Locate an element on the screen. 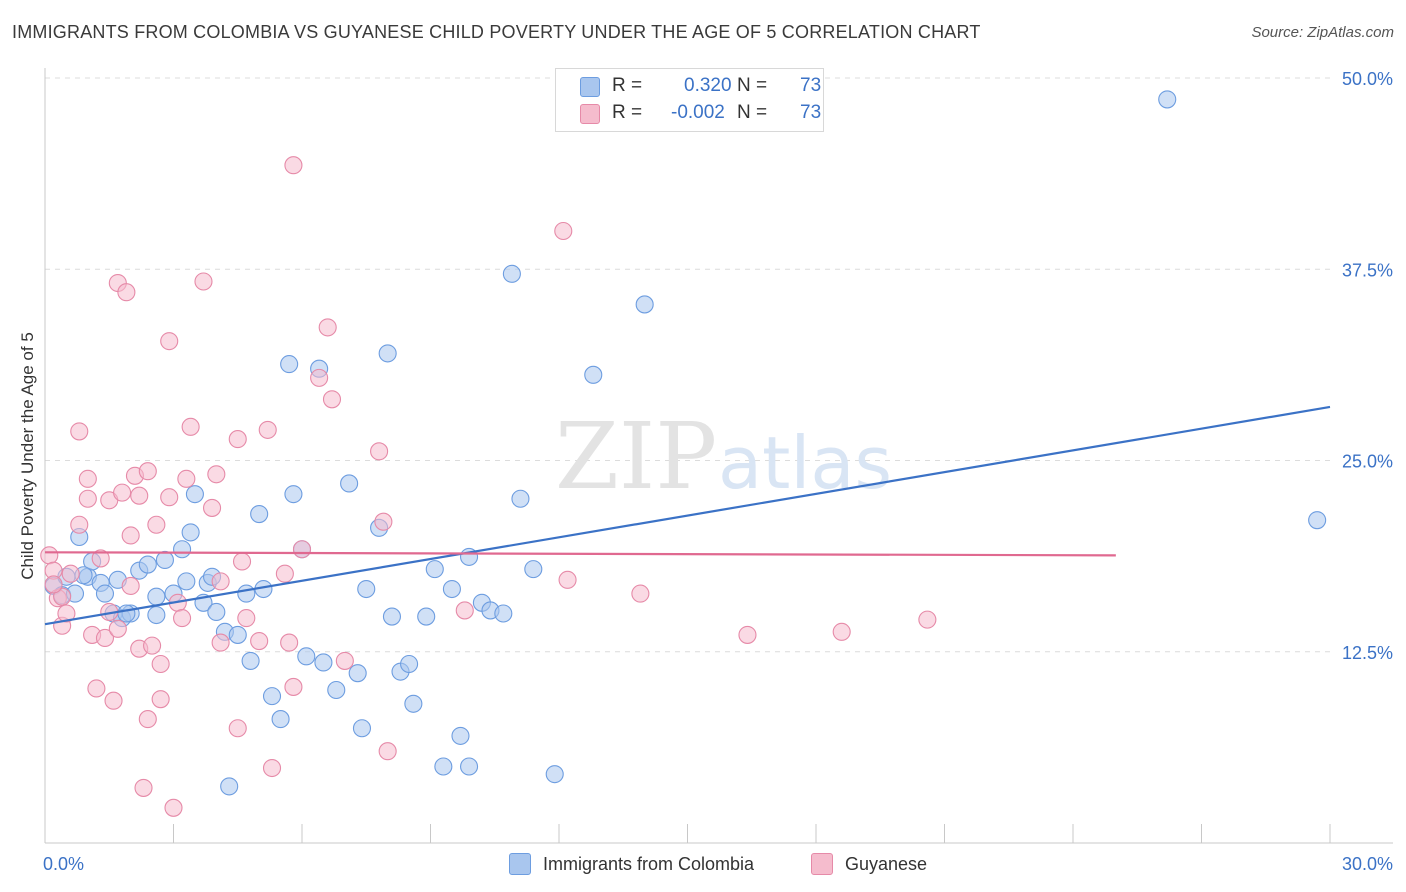 The height and width of the screenshot is (892, 1406). chart-source: Source: ZipAtlas.com is located at coordinates (1322, 32).